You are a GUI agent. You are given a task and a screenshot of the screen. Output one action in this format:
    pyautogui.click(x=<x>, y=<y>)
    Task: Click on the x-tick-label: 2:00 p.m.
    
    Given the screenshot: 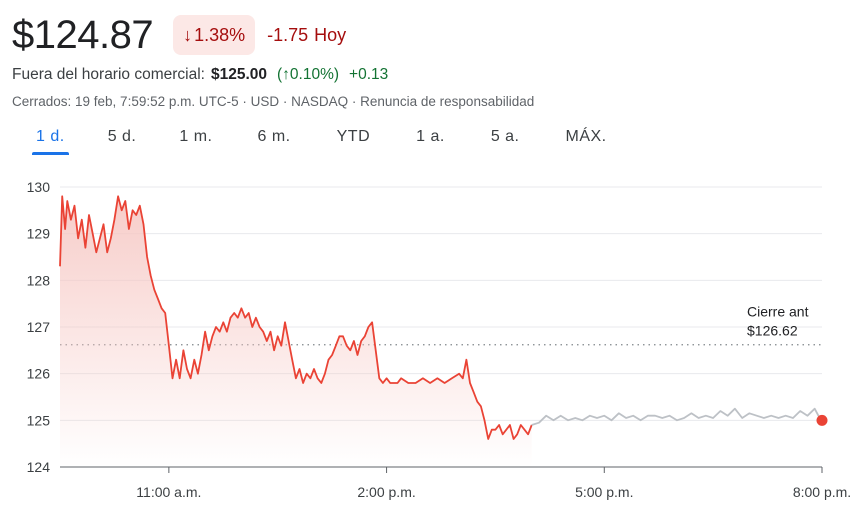 What is the action you would take?
    pyautogui.click(x=386, y=492)
    